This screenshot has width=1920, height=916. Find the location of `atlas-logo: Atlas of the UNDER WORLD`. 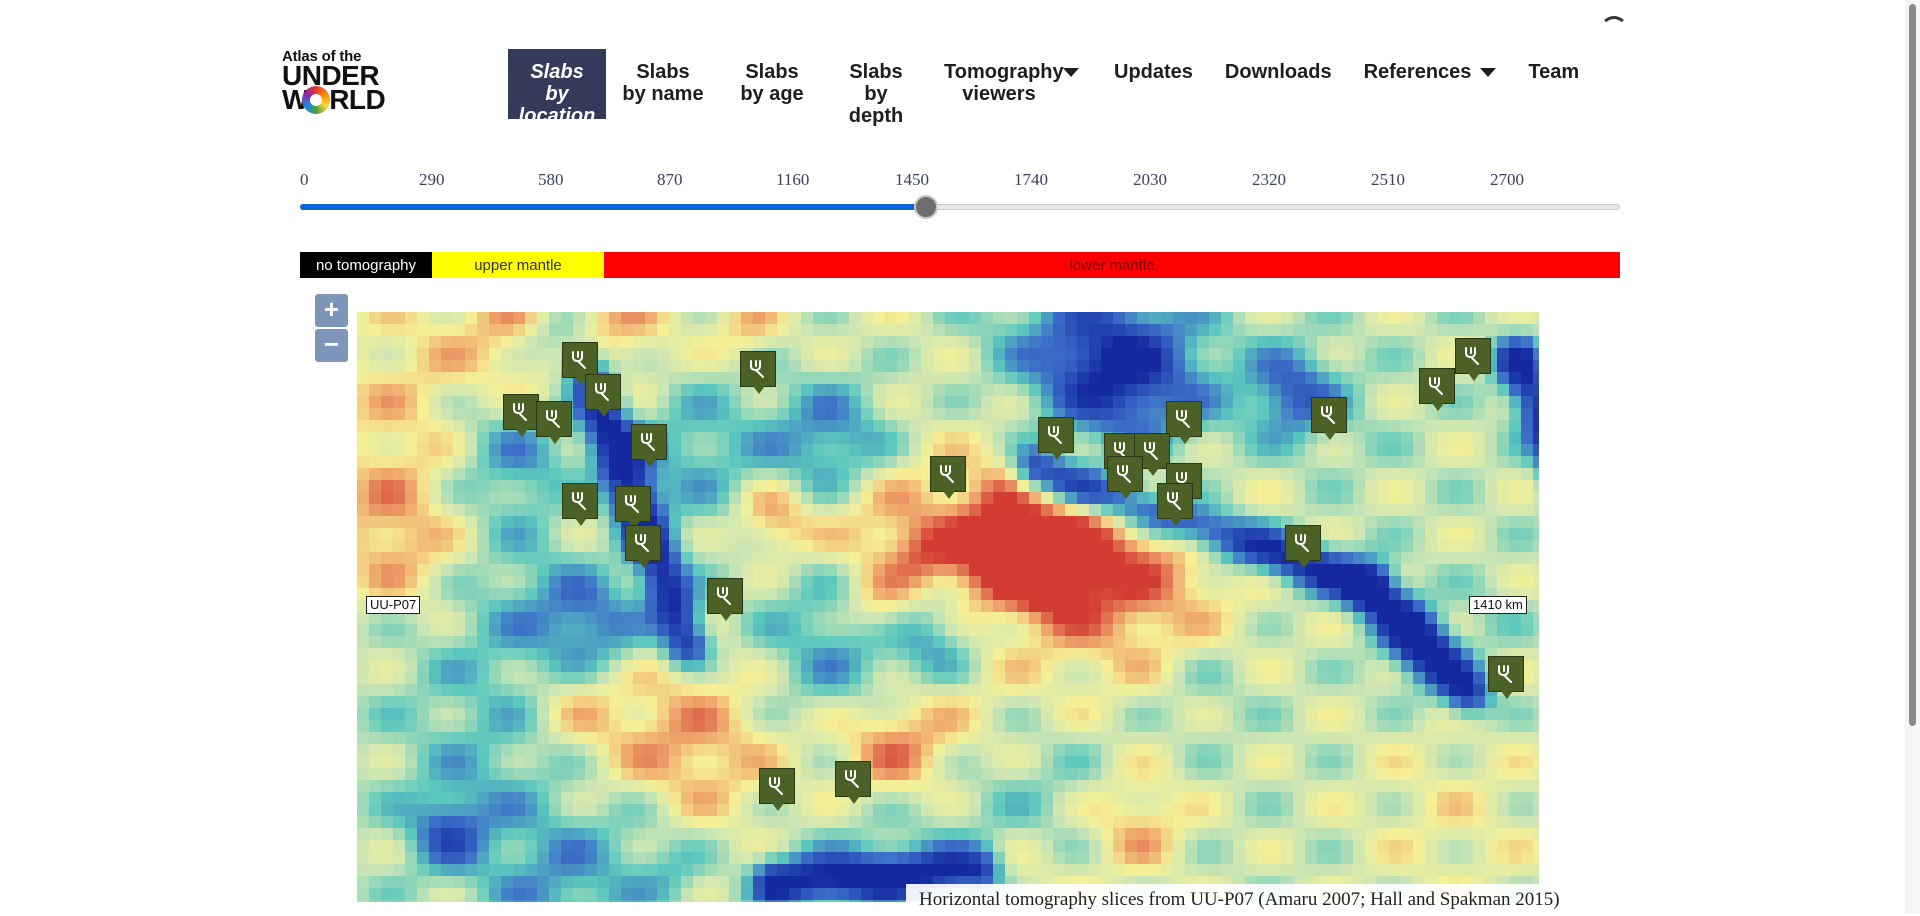

atlas-logo: Atlas of the UNDER WORLD is located at coordinates (338, 82).